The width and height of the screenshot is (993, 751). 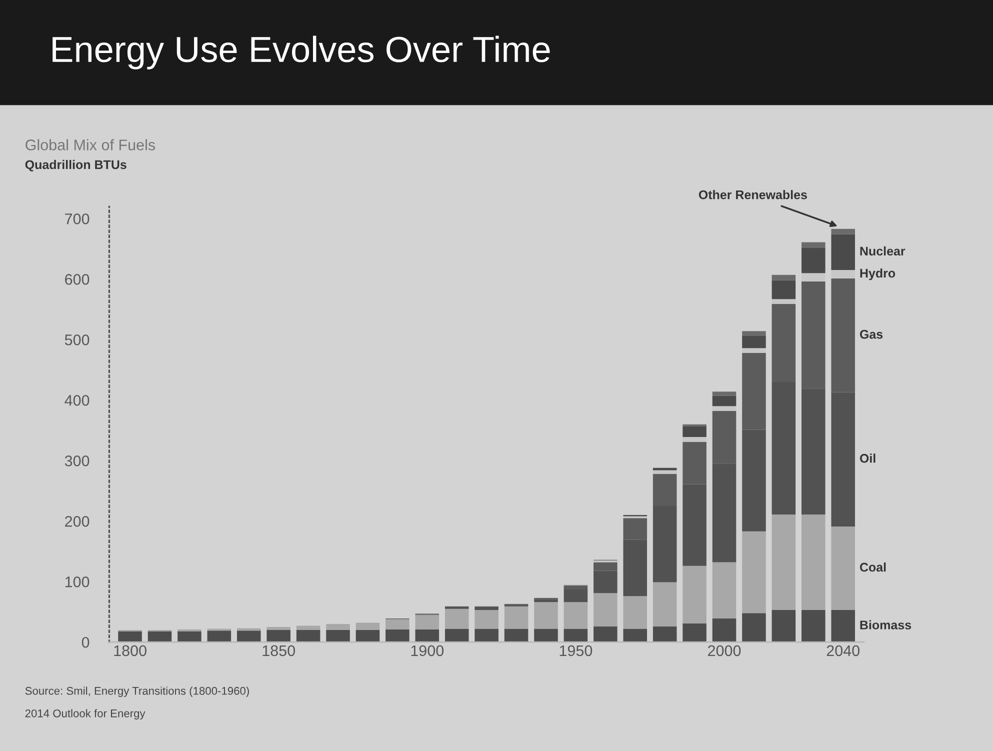 I want to click on chart-title: Energy Use Evolves Over Time, so click(x=301, y=53).